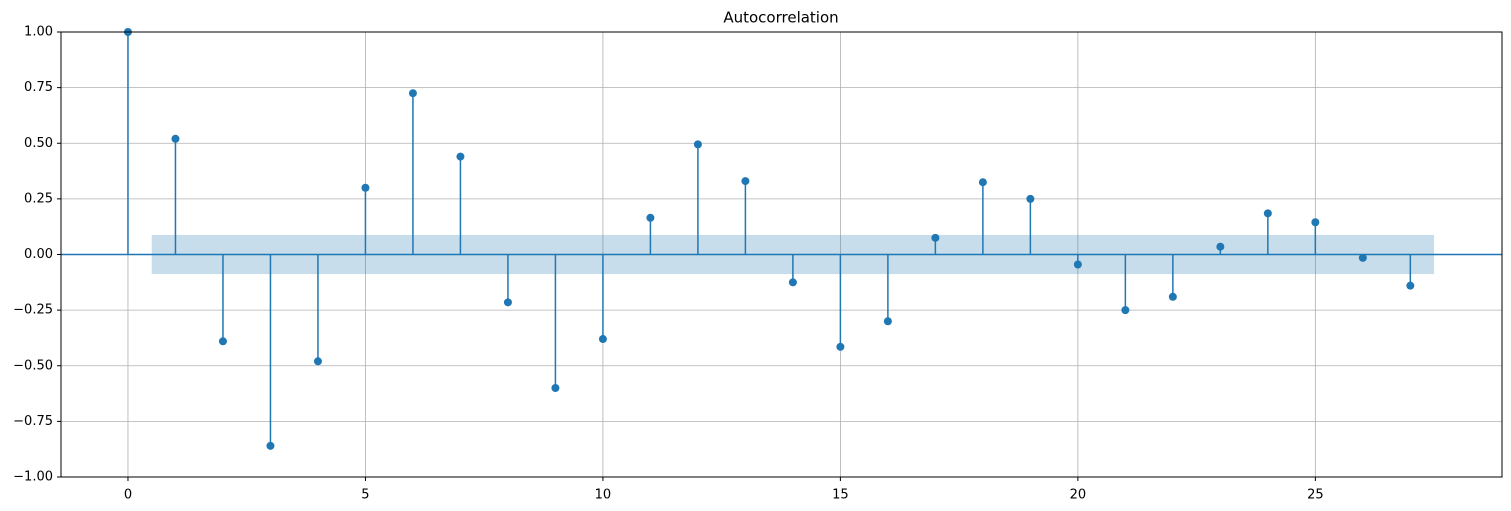 The image size is (1511, 511). Describe the element at coordinates (1078, 495) in the screenshot. I see `x-tick-label: 20` at that location.